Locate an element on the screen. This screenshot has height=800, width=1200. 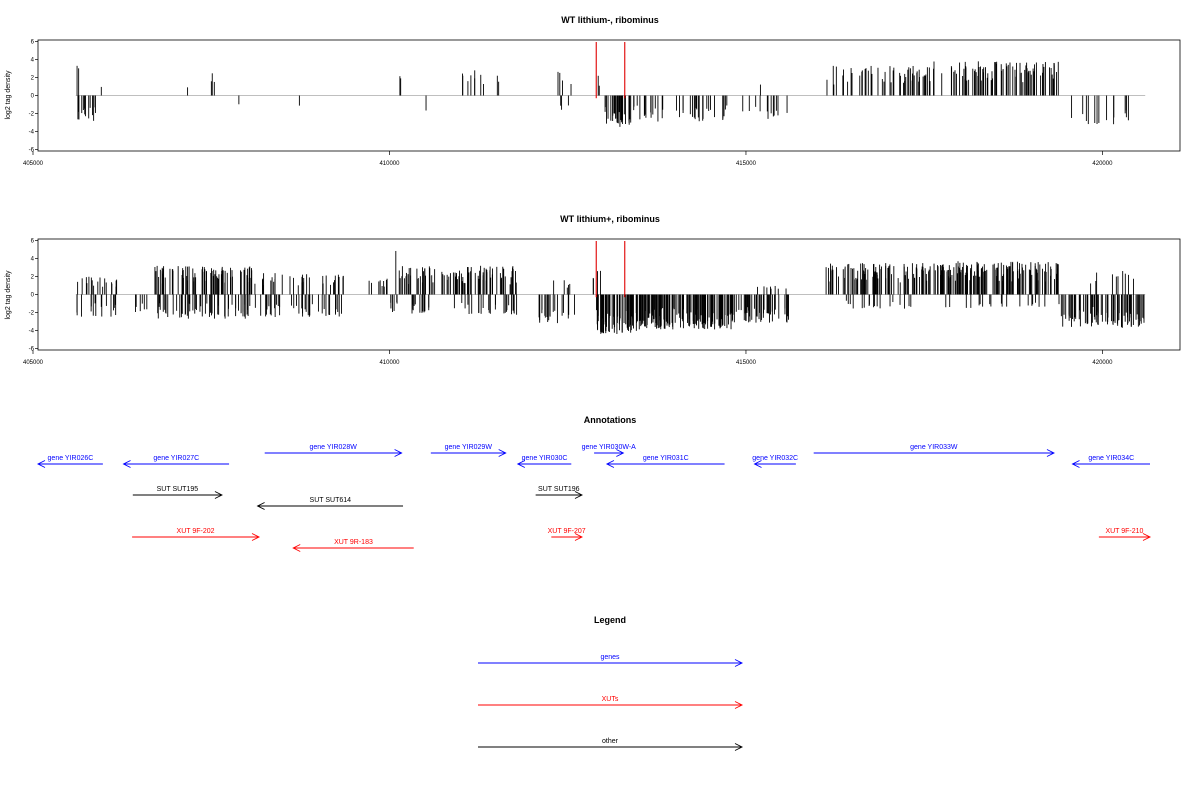
feature-xut: XUT 9F-207 is located at coordinates (567, 534).